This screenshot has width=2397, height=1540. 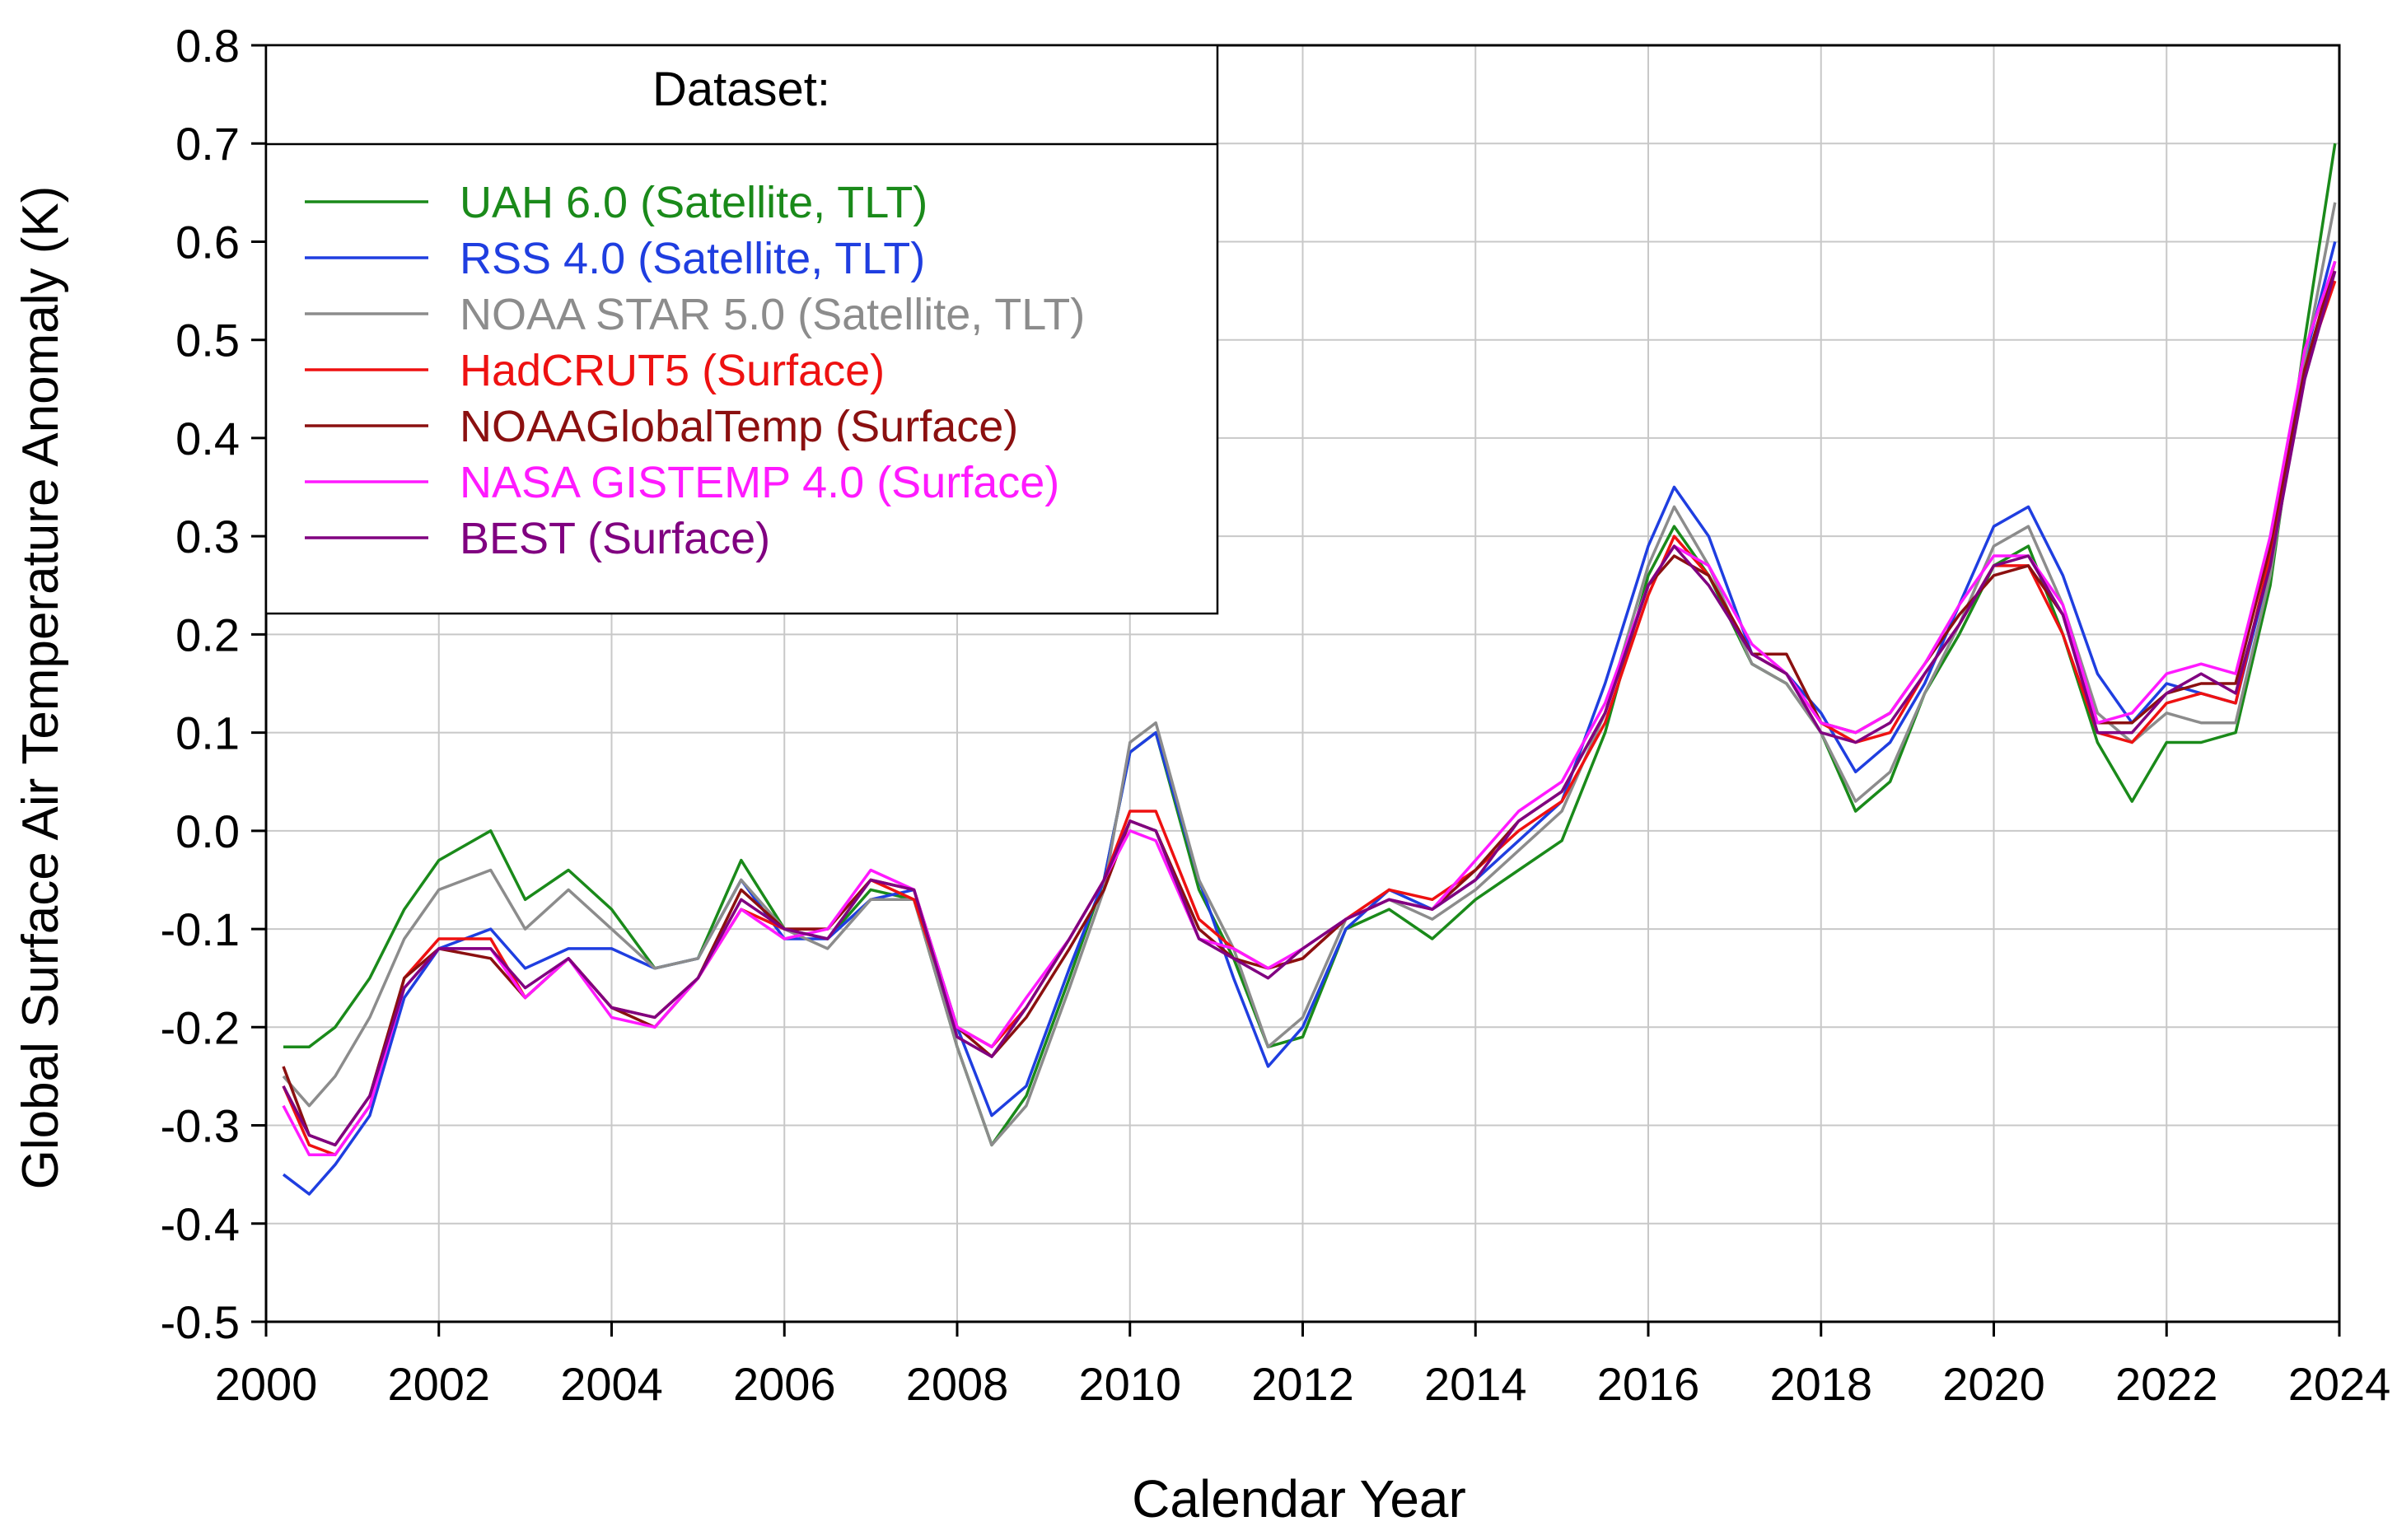 I want to click on x-tick-label: 2016, so click(x=1648, y=1384).